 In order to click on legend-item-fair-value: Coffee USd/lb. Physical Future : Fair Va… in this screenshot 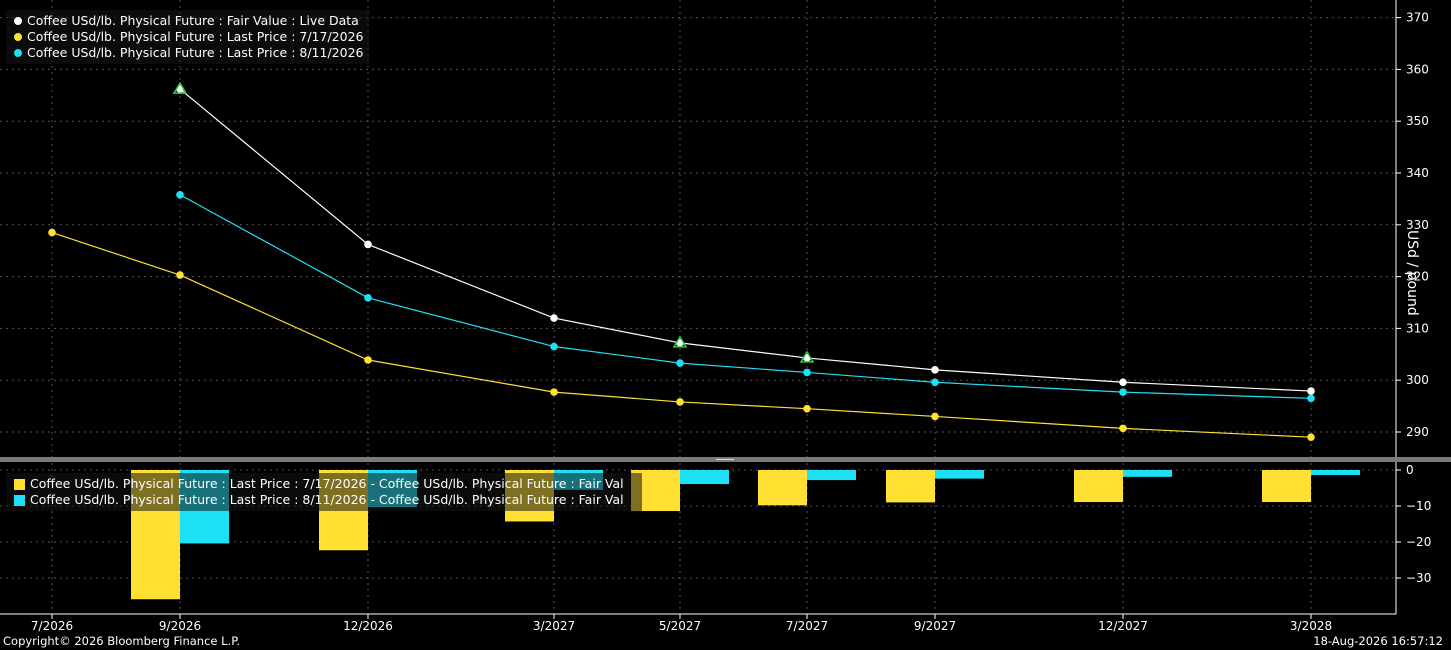, I will do `click(188, 21)`.